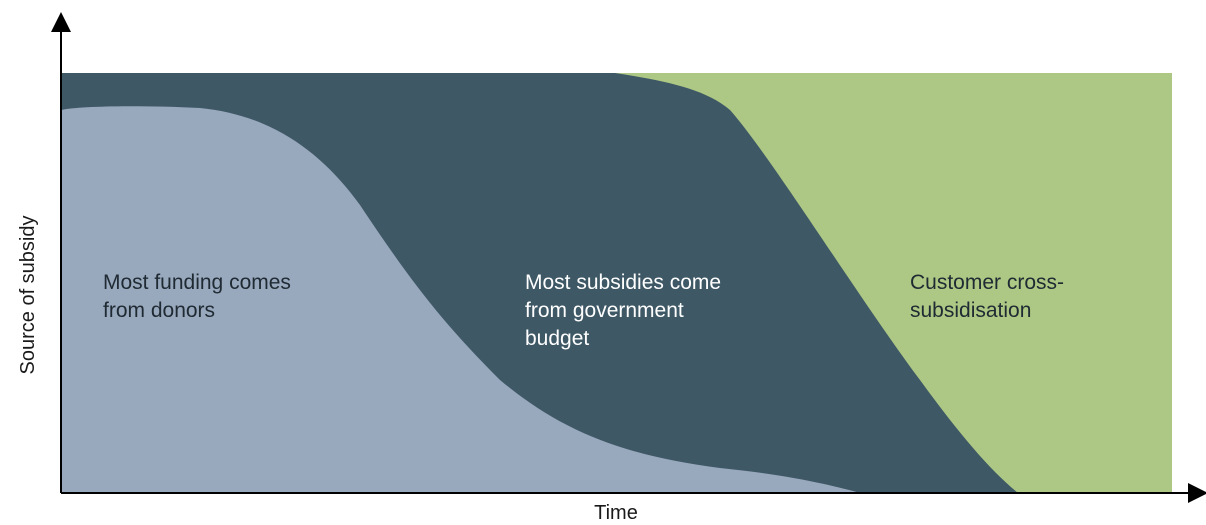 This screenshot has height=525, width=1206. Describe the element at coordinates (197, 282) in the screenshot. I see `region-label-donors-line-1: Most funding comes` at that location.